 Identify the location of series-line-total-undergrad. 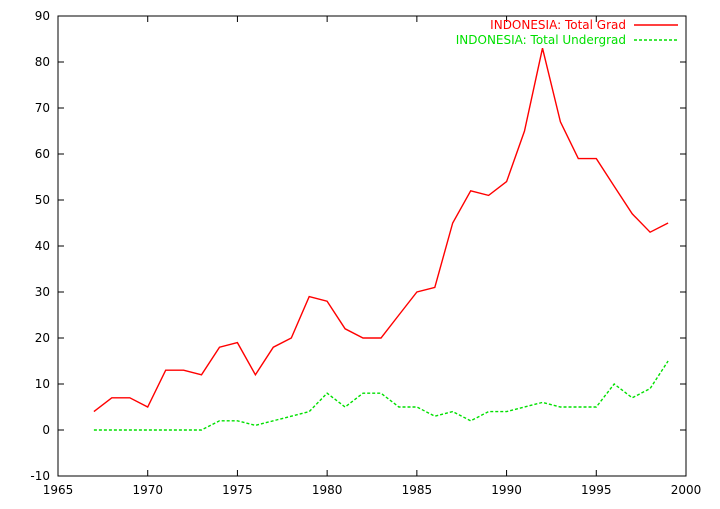
(381, 395).